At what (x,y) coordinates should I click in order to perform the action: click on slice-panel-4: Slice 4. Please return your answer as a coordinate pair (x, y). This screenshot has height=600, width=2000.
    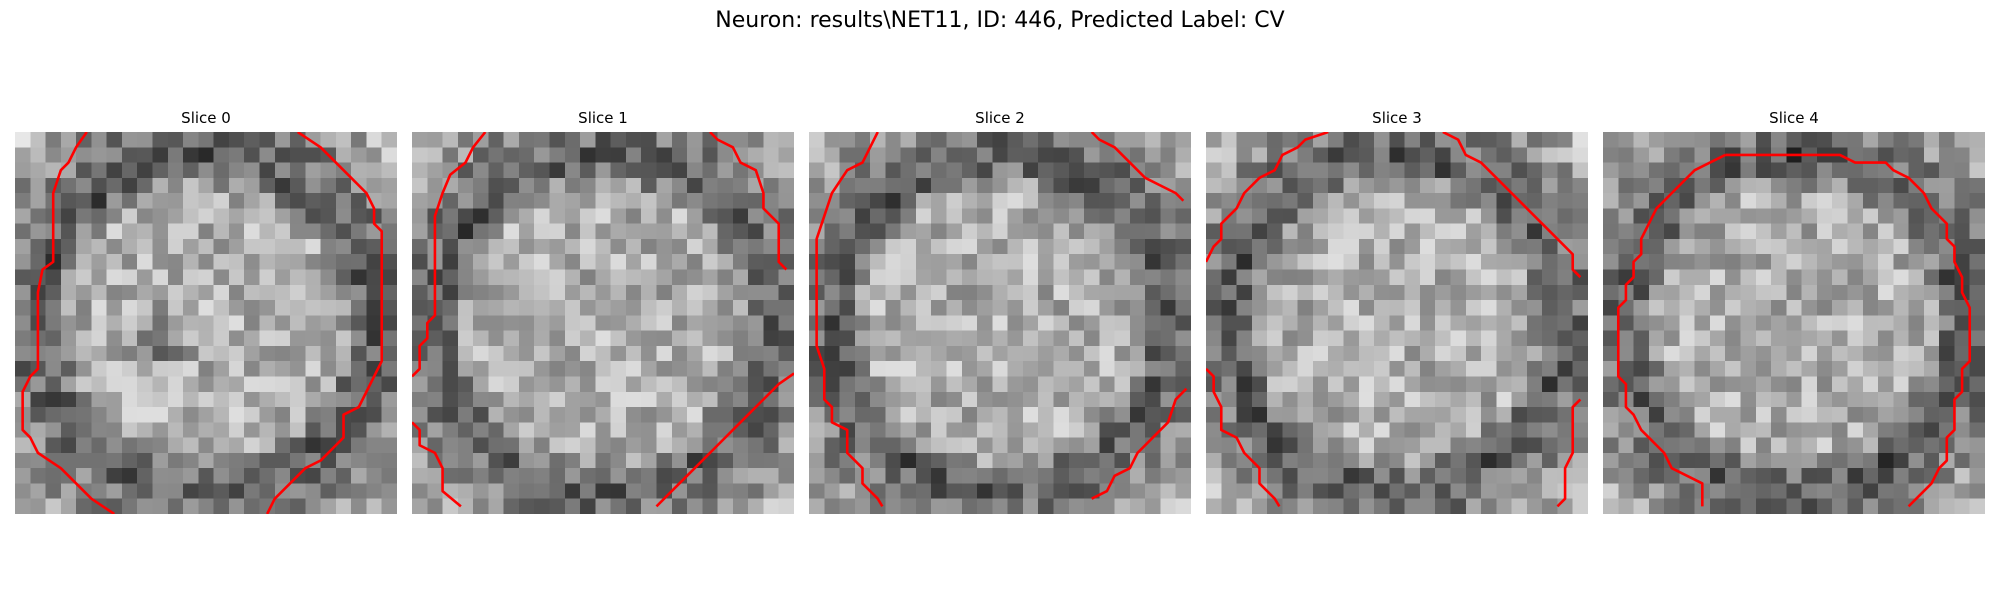
    Looking at the image, I should click on (1794, 310).